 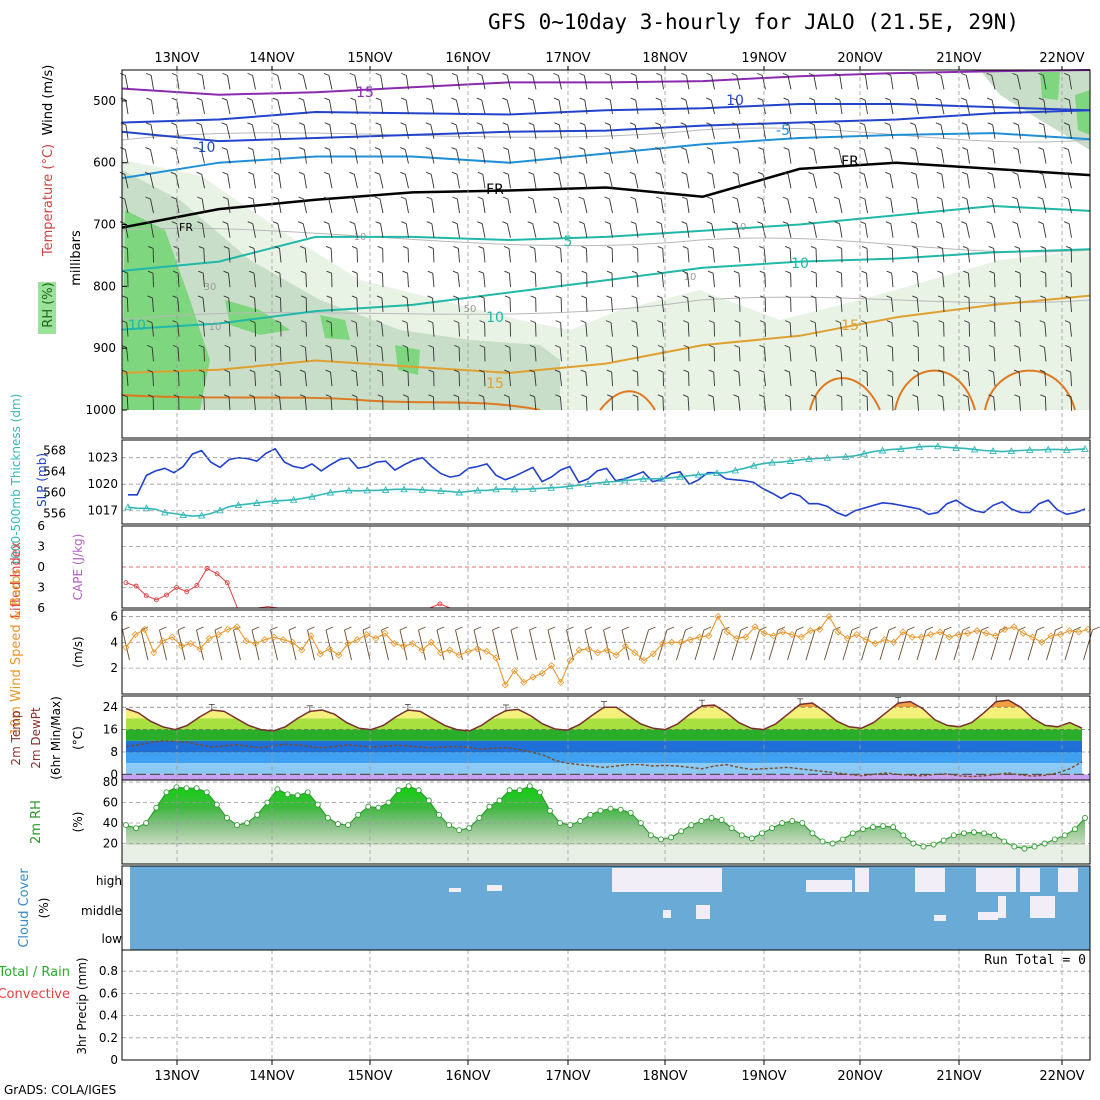 I want to click on pressure-tick: 500, so click(x=104, y=101).